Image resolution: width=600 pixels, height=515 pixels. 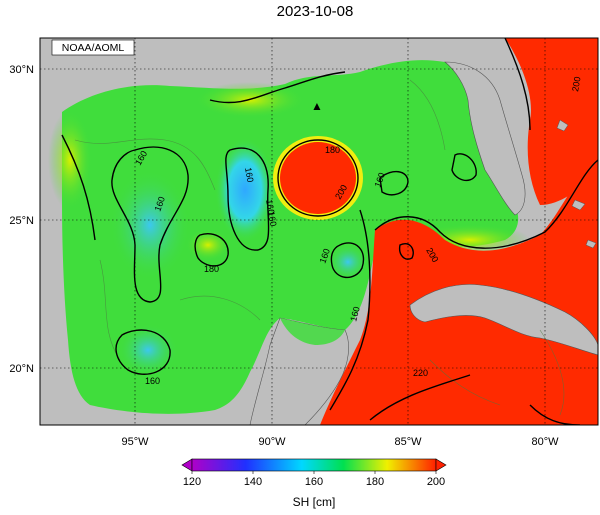 What do you see at coordinates (187, 465) in the screenshot?
I see `colorbar-min-arrow` at bounding box center [187, 465].